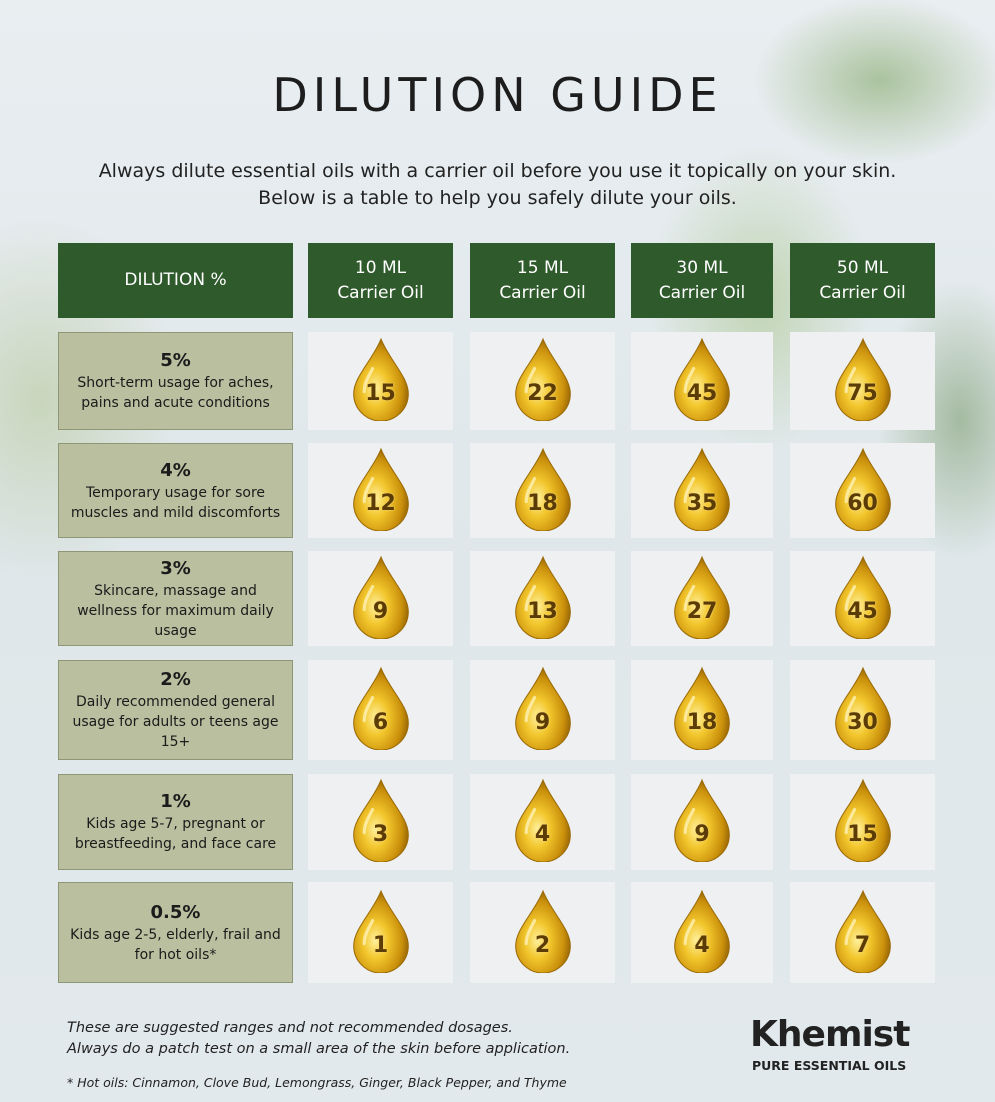  What do you see at coordinates (380, 267) in the screenshot?
I see `column-volume: 10 ML` at bounding box center [380, 267].